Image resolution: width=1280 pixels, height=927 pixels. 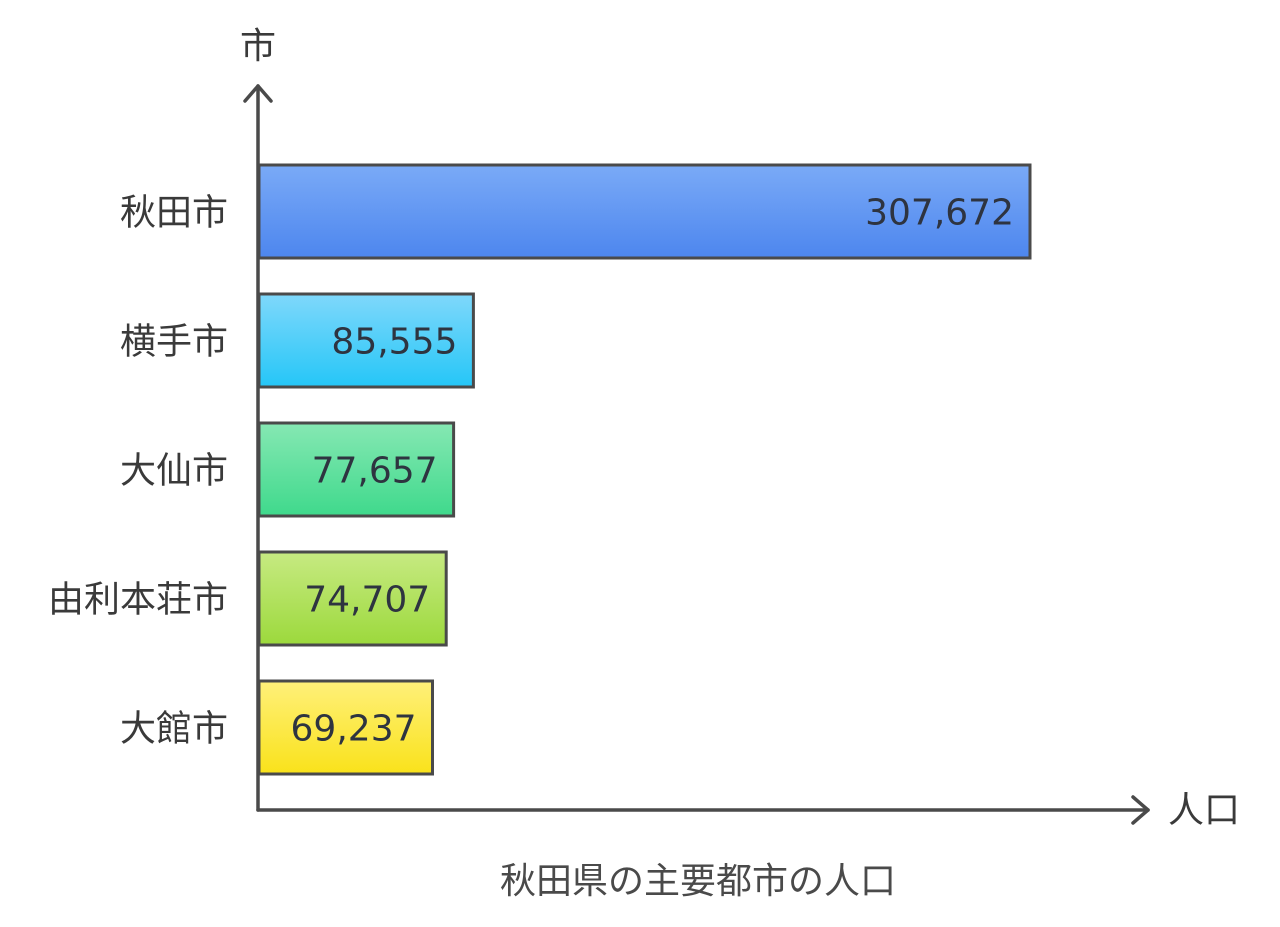 I want to click on category-label-3: 由利本荘市, so click(x=138, y=600).